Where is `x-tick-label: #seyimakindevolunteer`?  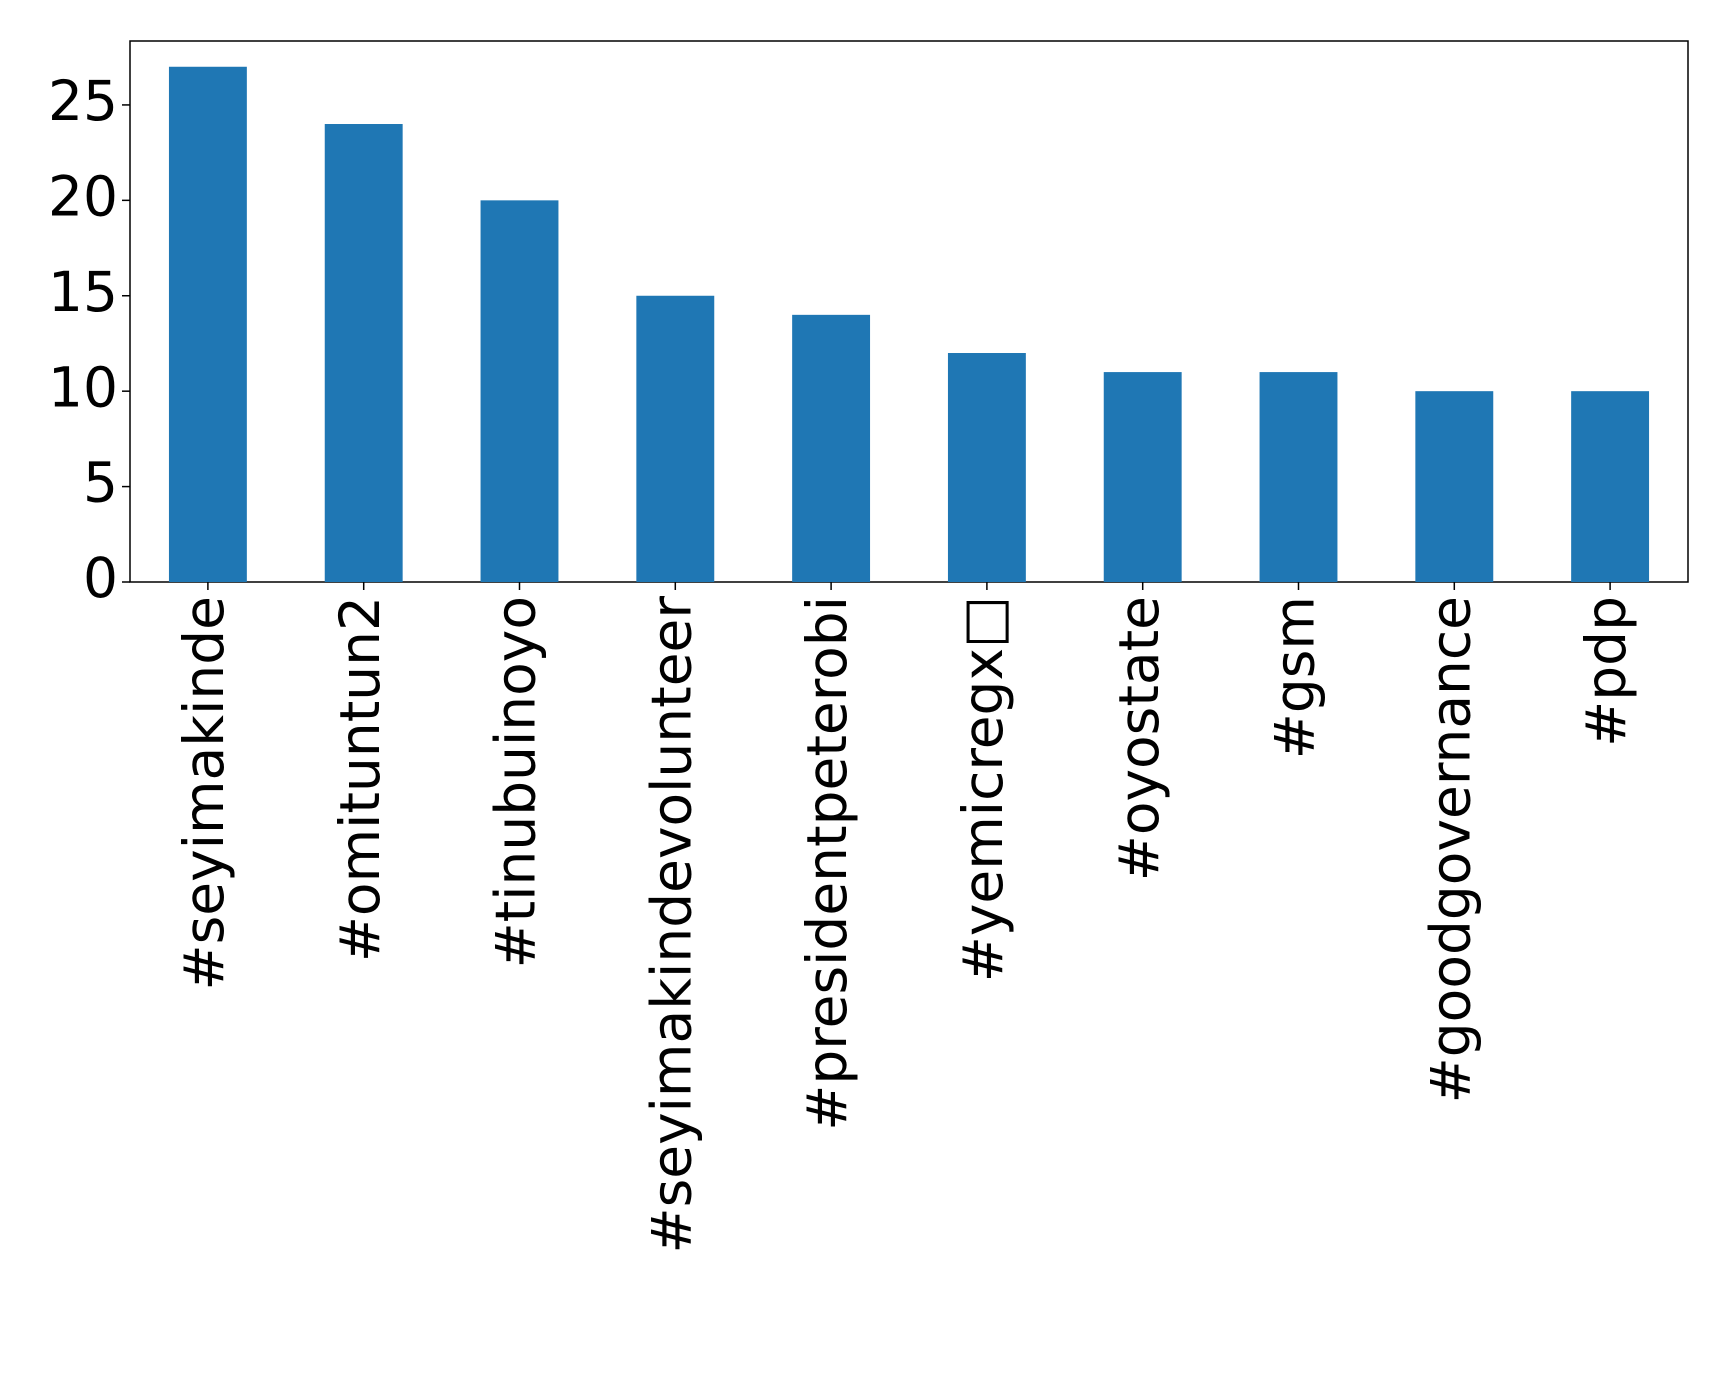
x-tick-label: #seyimakindevolunteer is located at coordinates (671, 925).